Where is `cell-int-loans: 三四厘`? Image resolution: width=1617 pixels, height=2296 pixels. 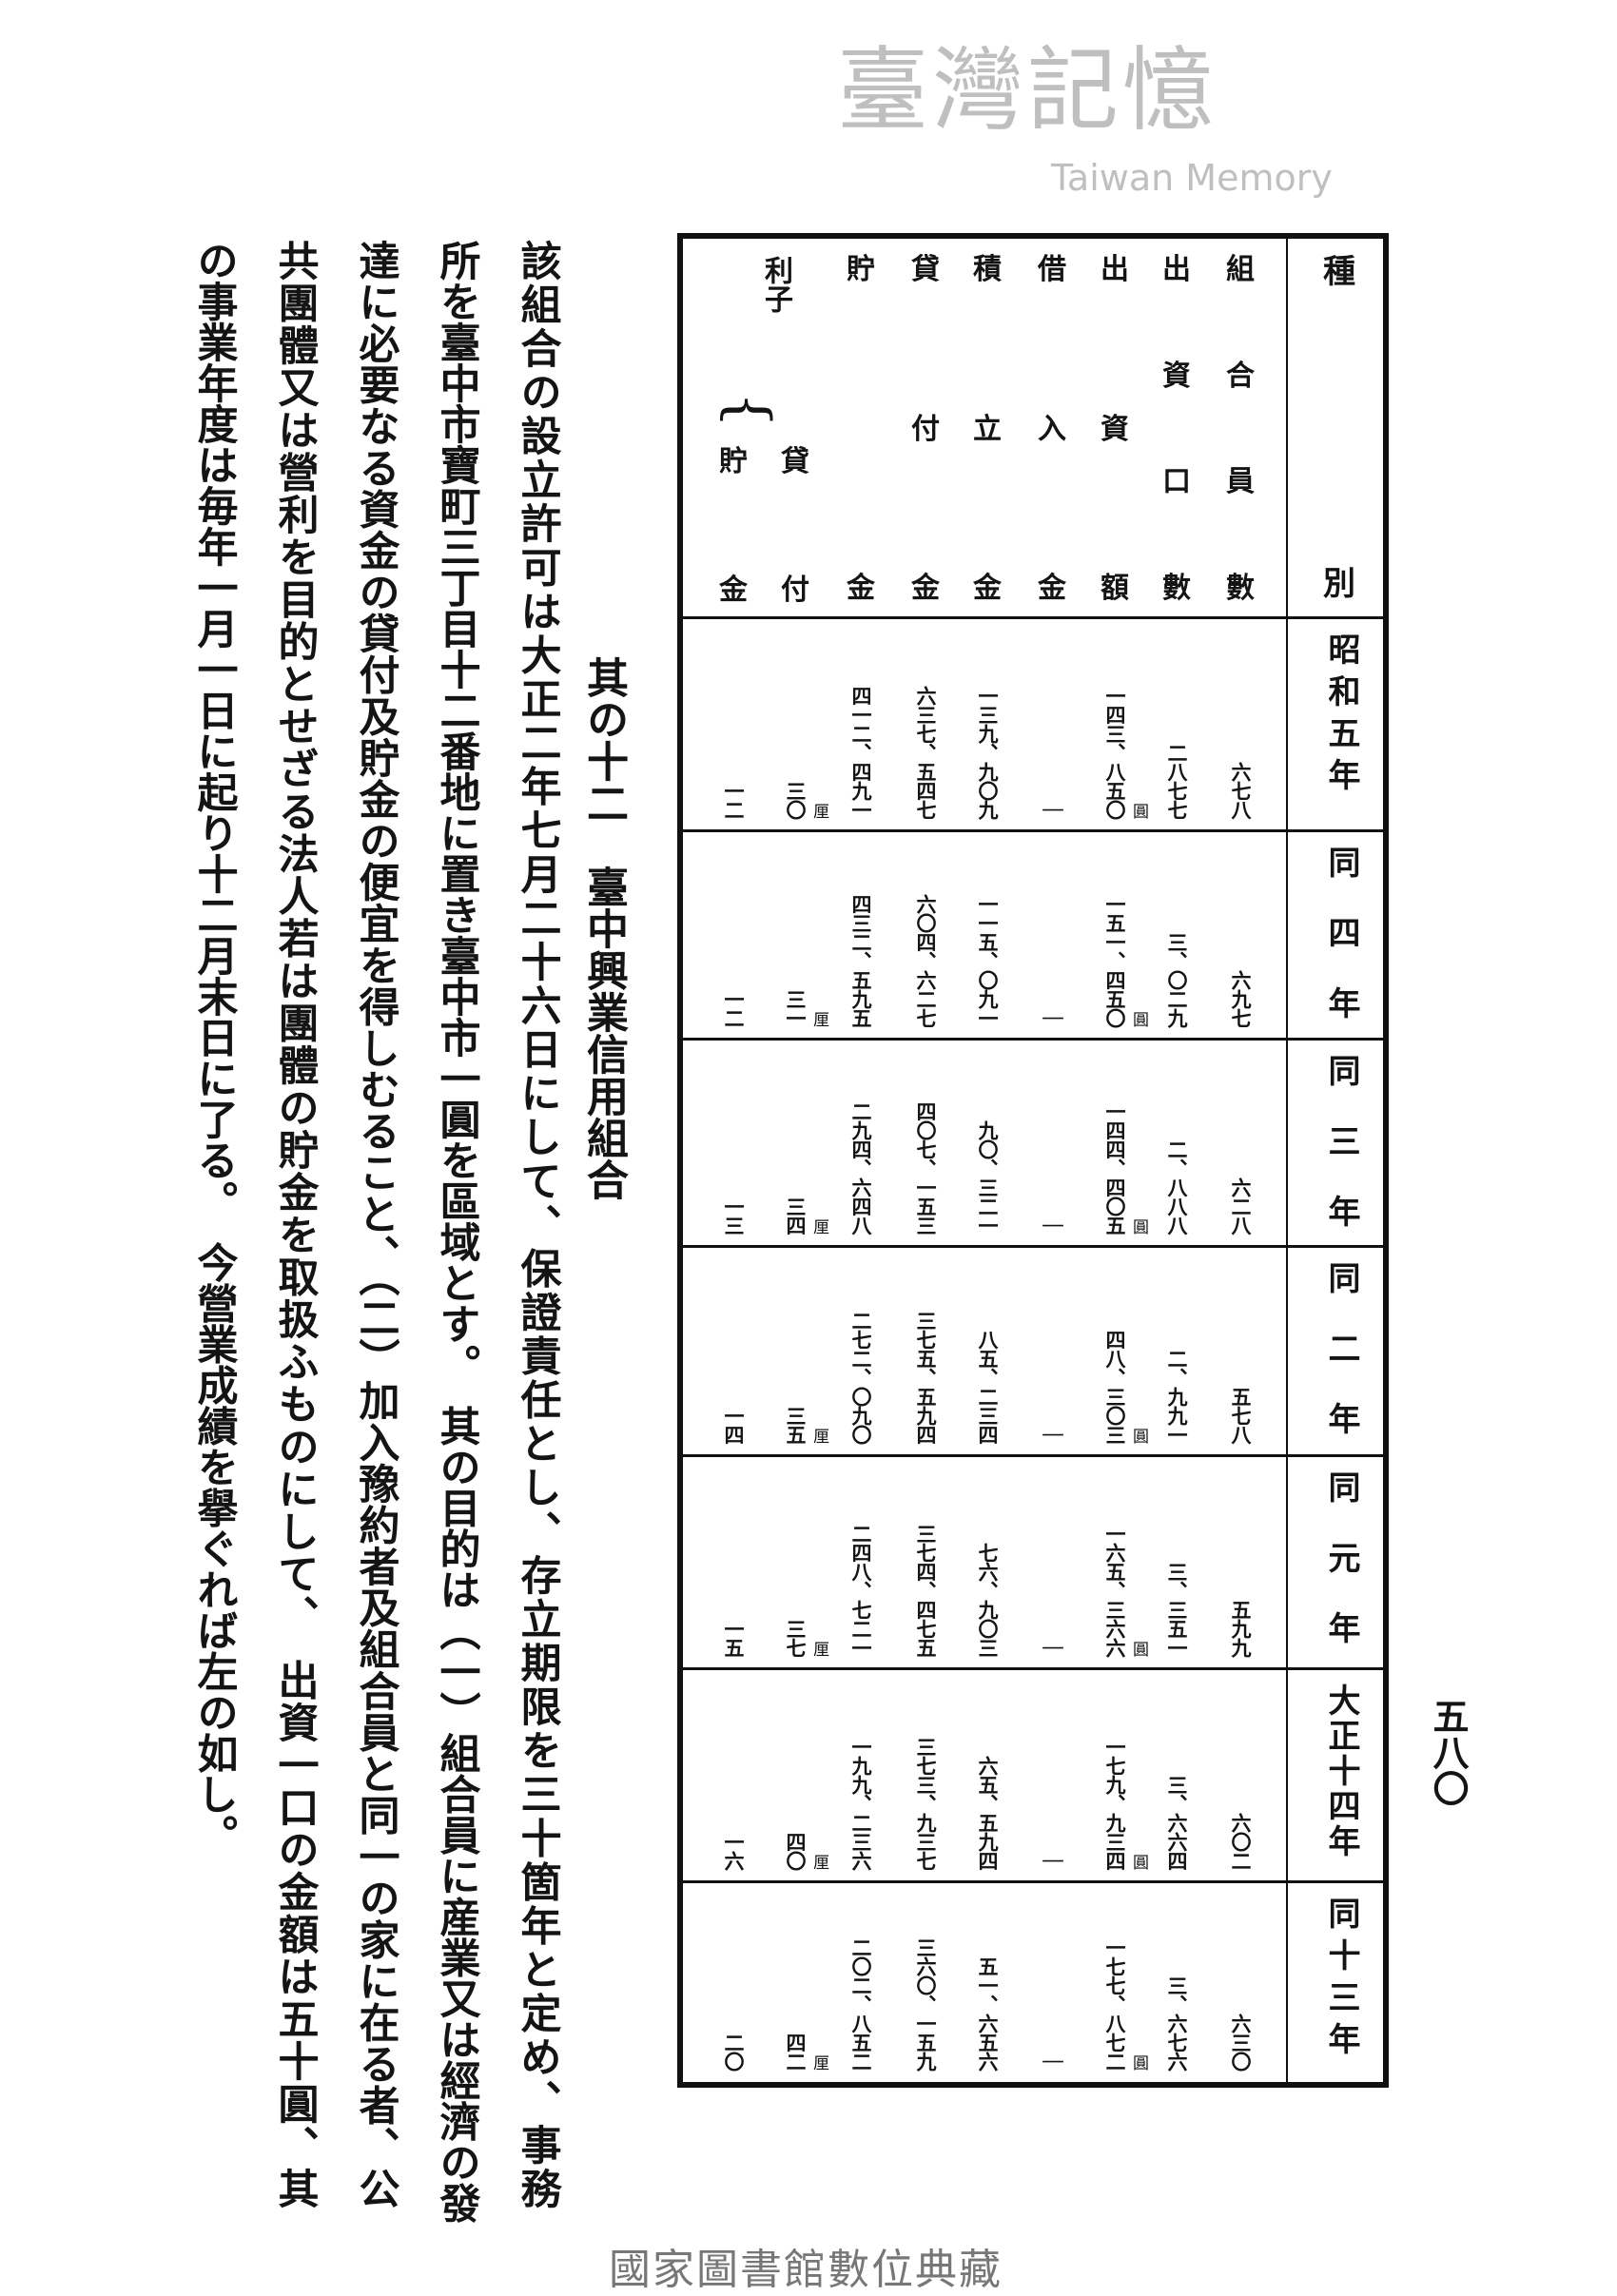
cell-int-loans: 三四厘 is located at coordinates (801, 1216).